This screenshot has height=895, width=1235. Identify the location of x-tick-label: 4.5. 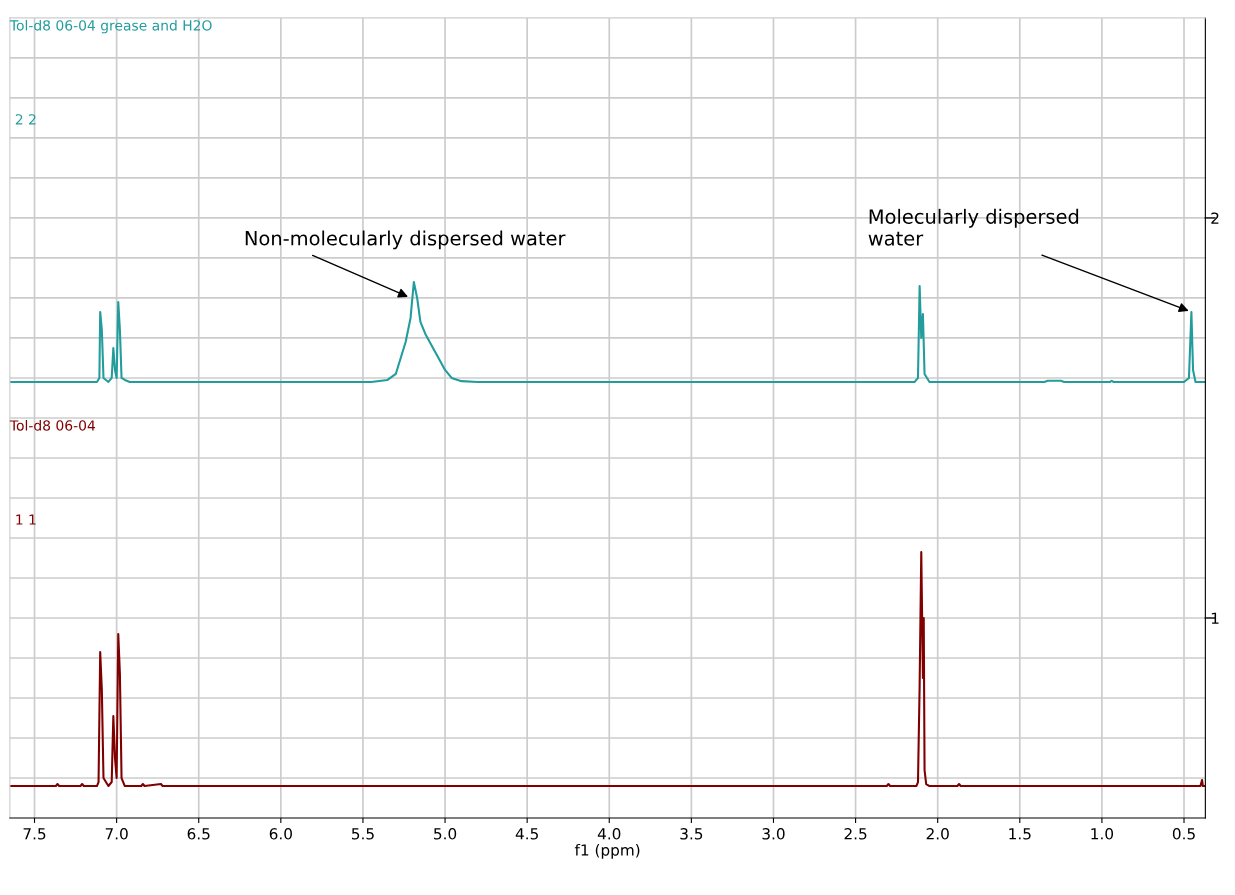
(526, 834).